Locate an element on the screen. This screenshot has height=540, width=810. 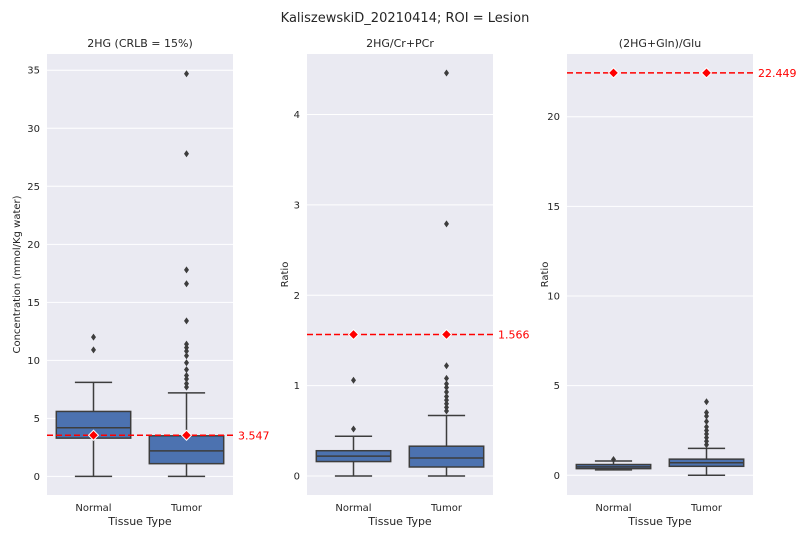
y-tick-label: 4 is located at coordinates (297, 115).